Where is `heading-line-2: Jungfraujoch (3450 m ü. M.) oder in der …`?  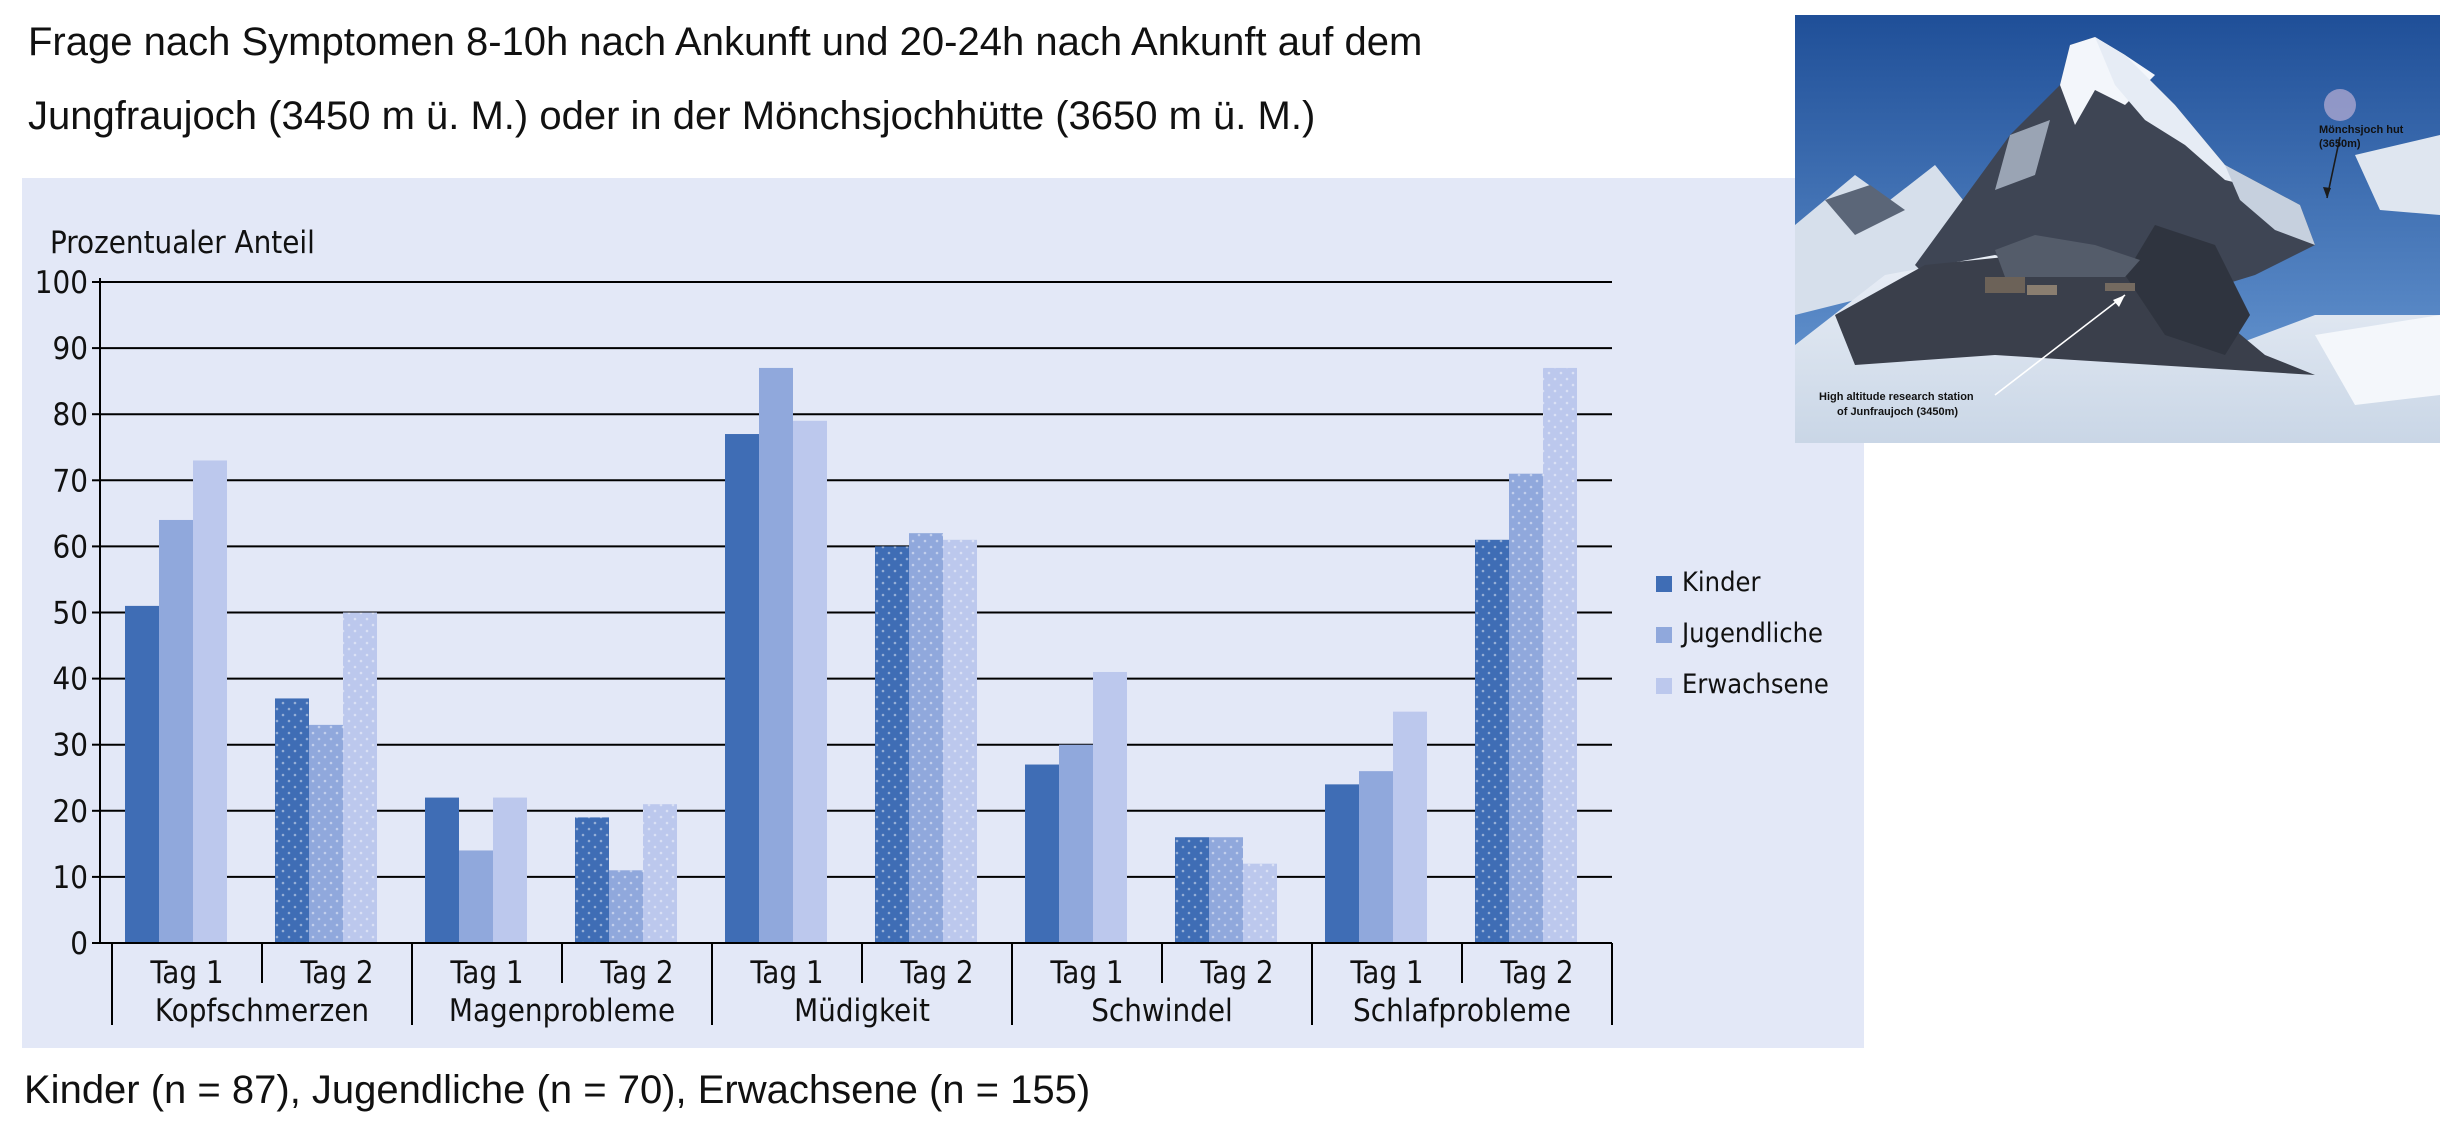
heading-line-2: Jungfraujoch (3450 m ü. M.) oder in der … is located at coordinates (672, 116).